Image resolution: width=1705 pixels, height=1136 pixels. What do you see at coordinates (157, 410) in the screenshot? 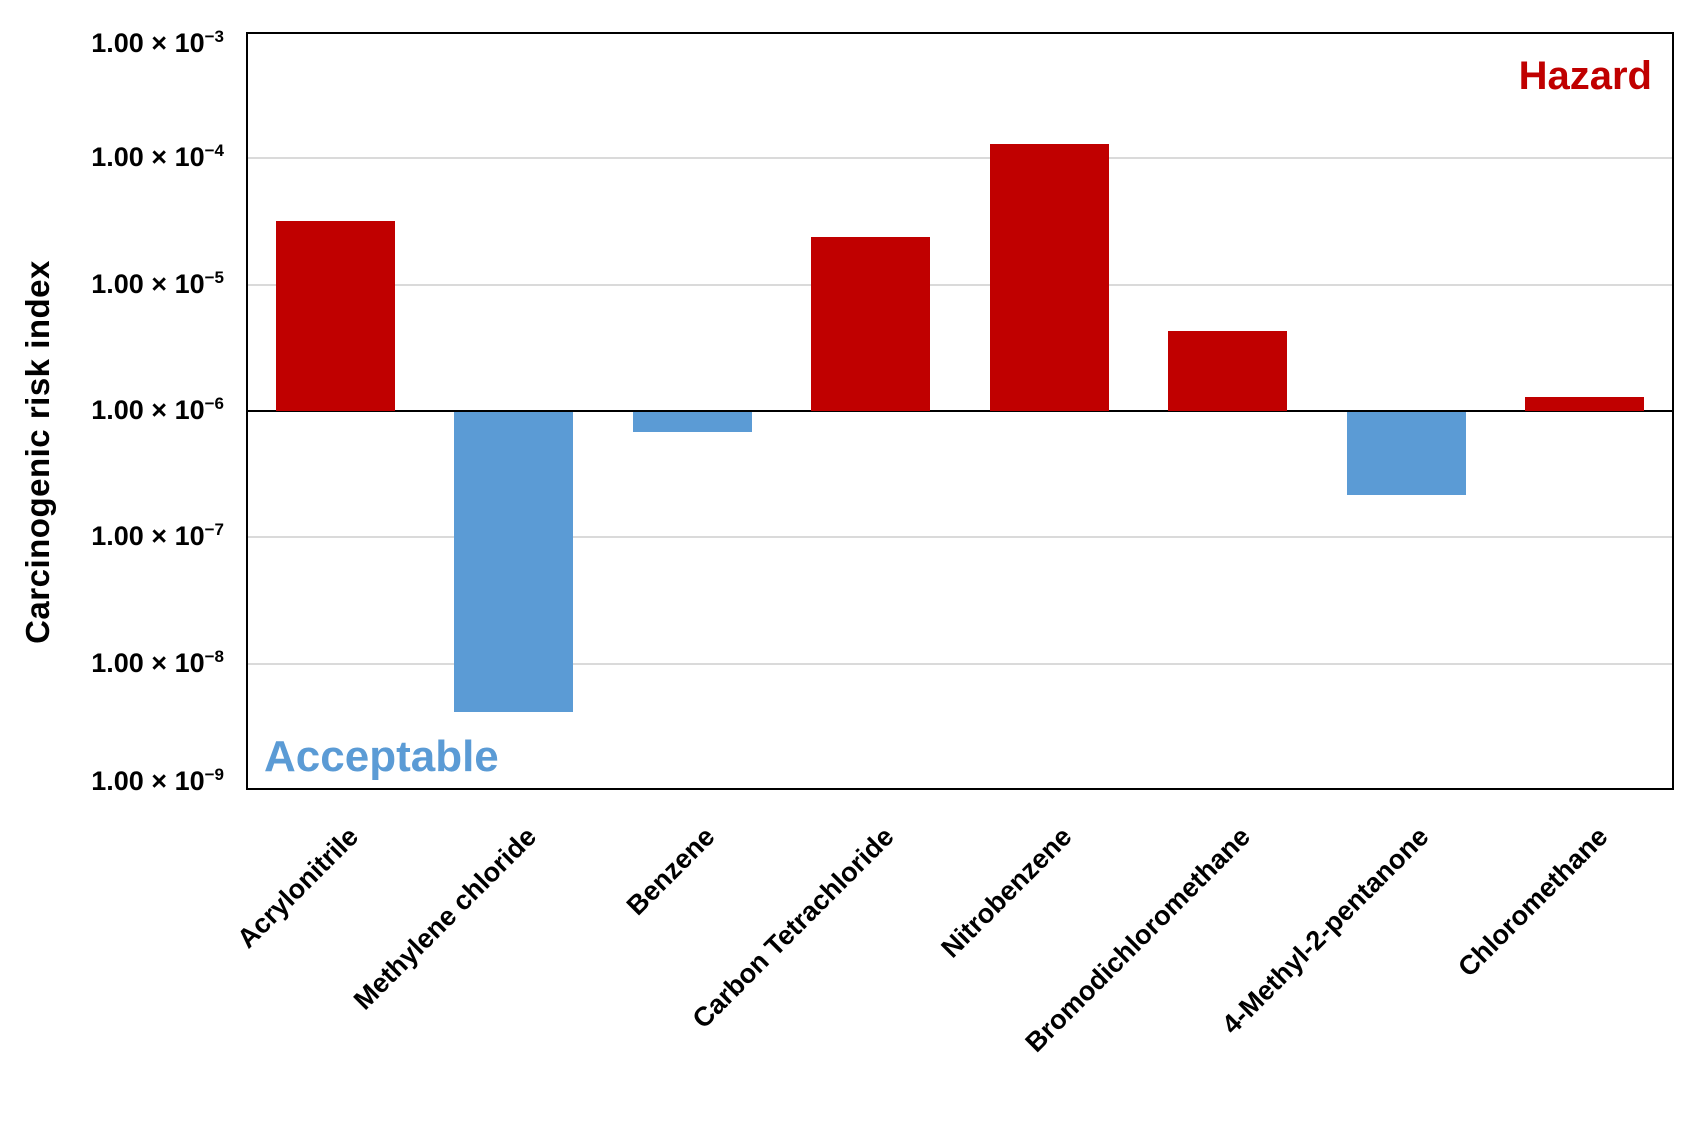
I see `y-tick-label: 1.00 × 10⁻⁶` at bounding box center [157, 410].